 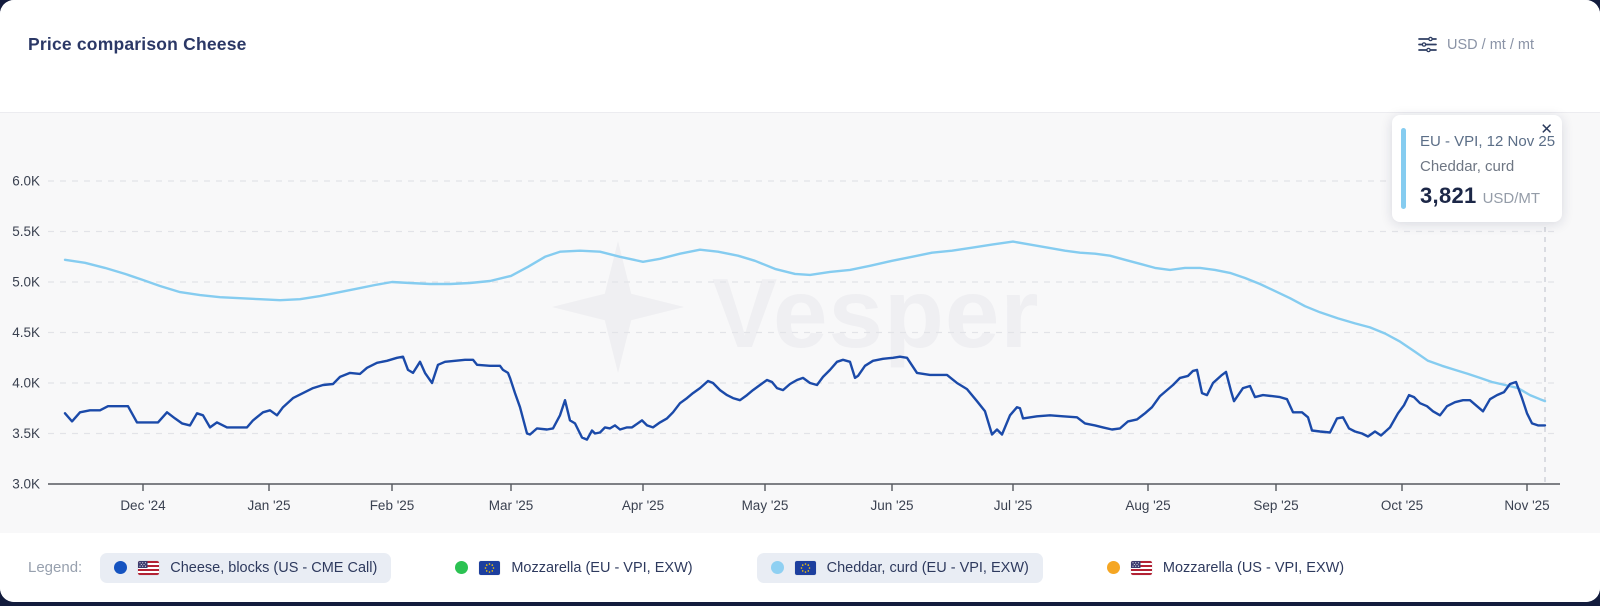 I want to click on x-axis-tick-label: Jun '25, so click(x=891, y=505).